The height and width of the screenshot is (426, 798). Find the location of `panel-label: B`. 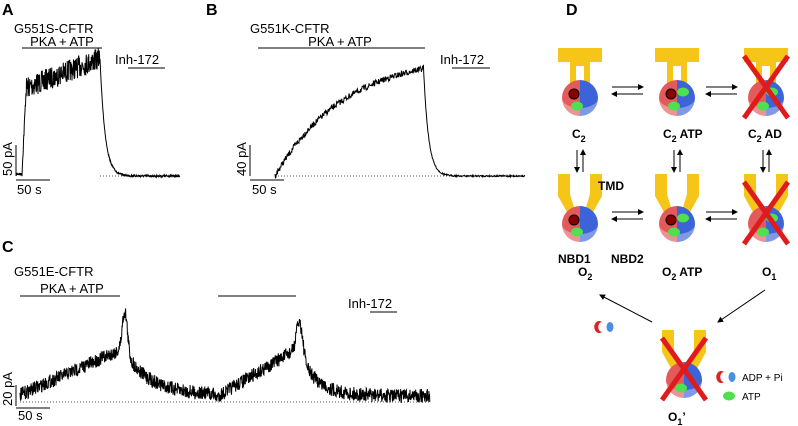

panel-label: B is located at coordinates (212, 10).